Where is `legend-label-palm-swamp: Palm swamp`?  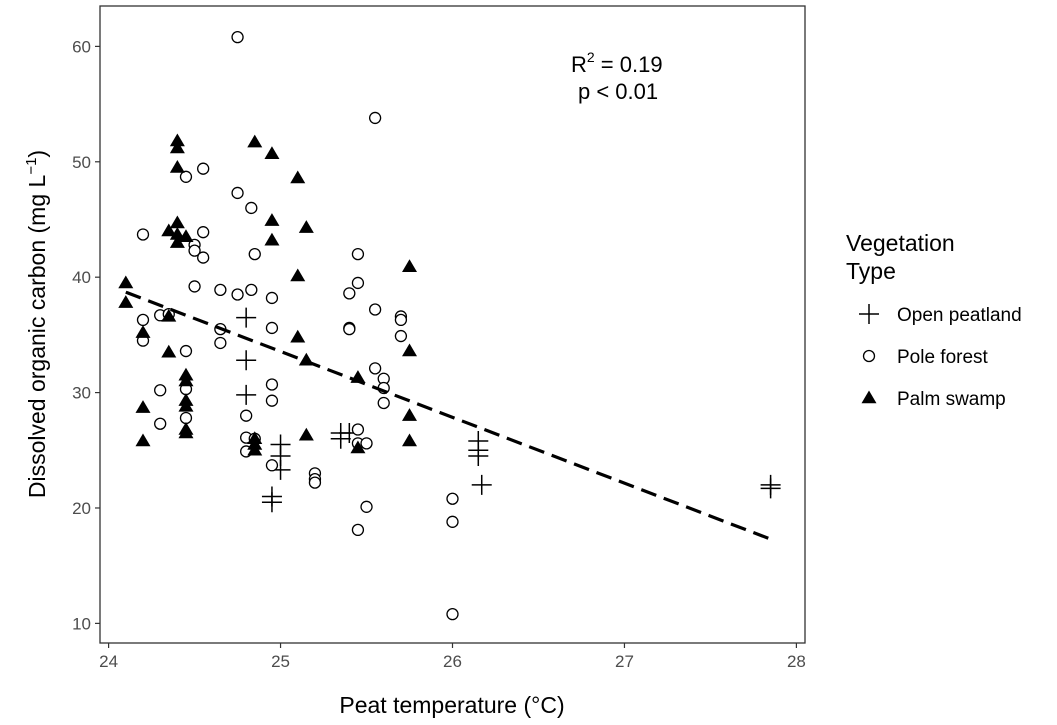
legend-label-palm-swamp: Palm swamp is located at coordinates (951, 399).